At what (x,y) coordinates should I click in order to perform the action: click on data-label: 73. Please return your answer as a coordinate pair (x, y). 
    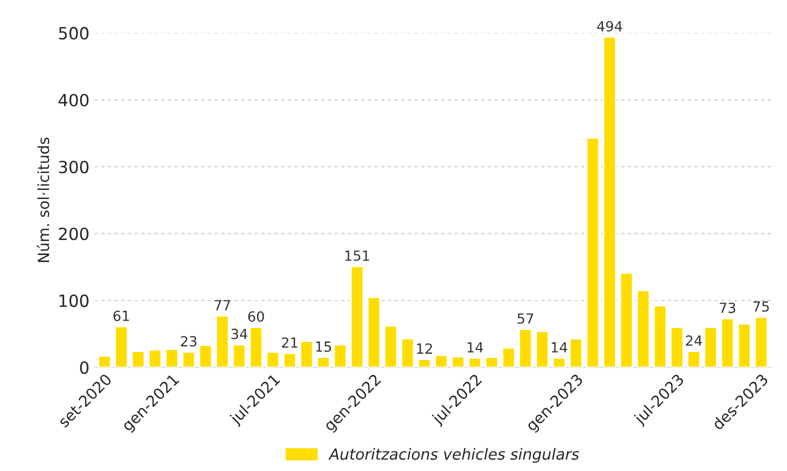
    Looking at the image, I should click on (728, 308).